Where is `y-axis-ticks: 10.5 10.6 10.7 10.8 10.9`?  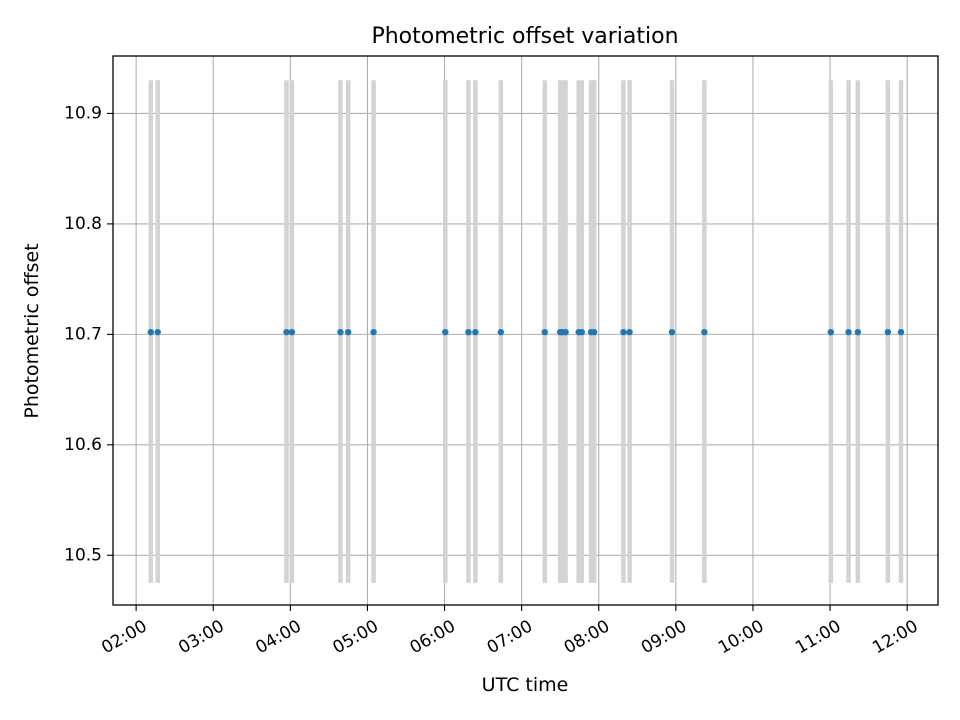
y-axis-ticks: 10.5 10.6 10.7 10.8 10.9 is located at coordinates (88, 334).